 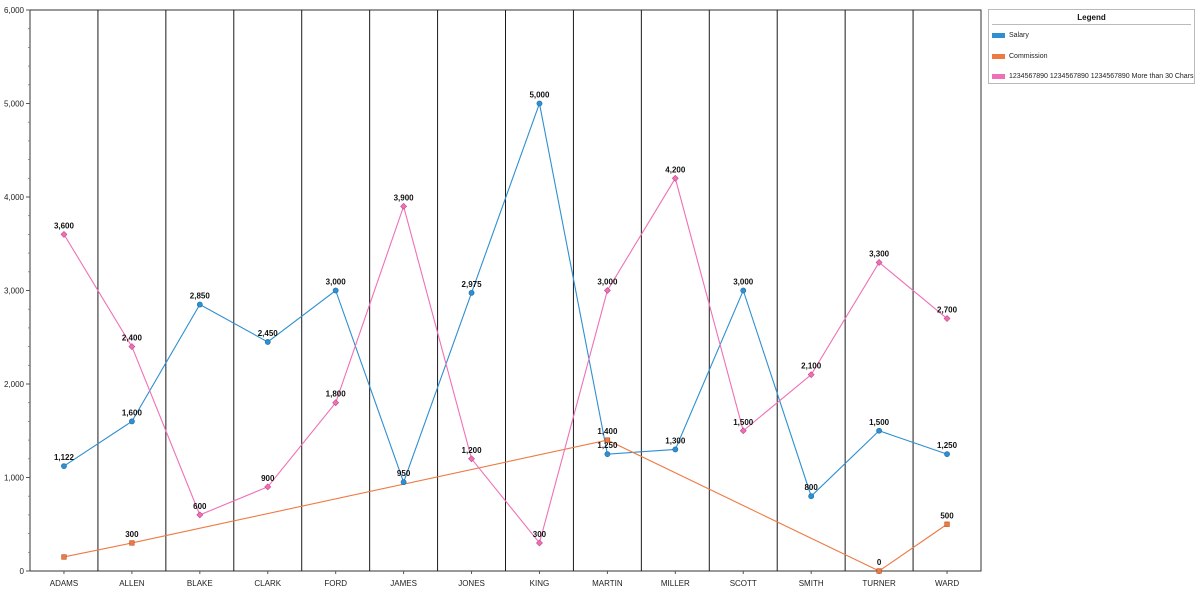 What do you see at coordinates (471, 583) in the screenshot?
I see `x-tick-label: JONES` at bounding box center [471, 583].